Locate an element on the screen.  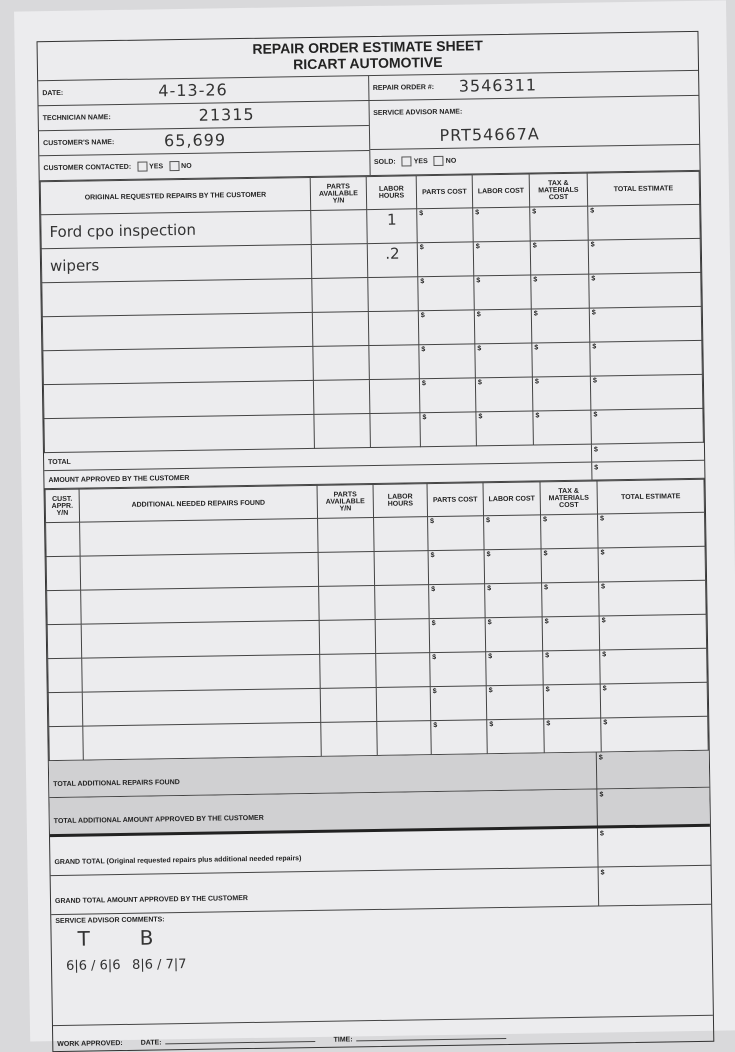
labor-hours-cell: .2 is located at coordinates (392, 260).